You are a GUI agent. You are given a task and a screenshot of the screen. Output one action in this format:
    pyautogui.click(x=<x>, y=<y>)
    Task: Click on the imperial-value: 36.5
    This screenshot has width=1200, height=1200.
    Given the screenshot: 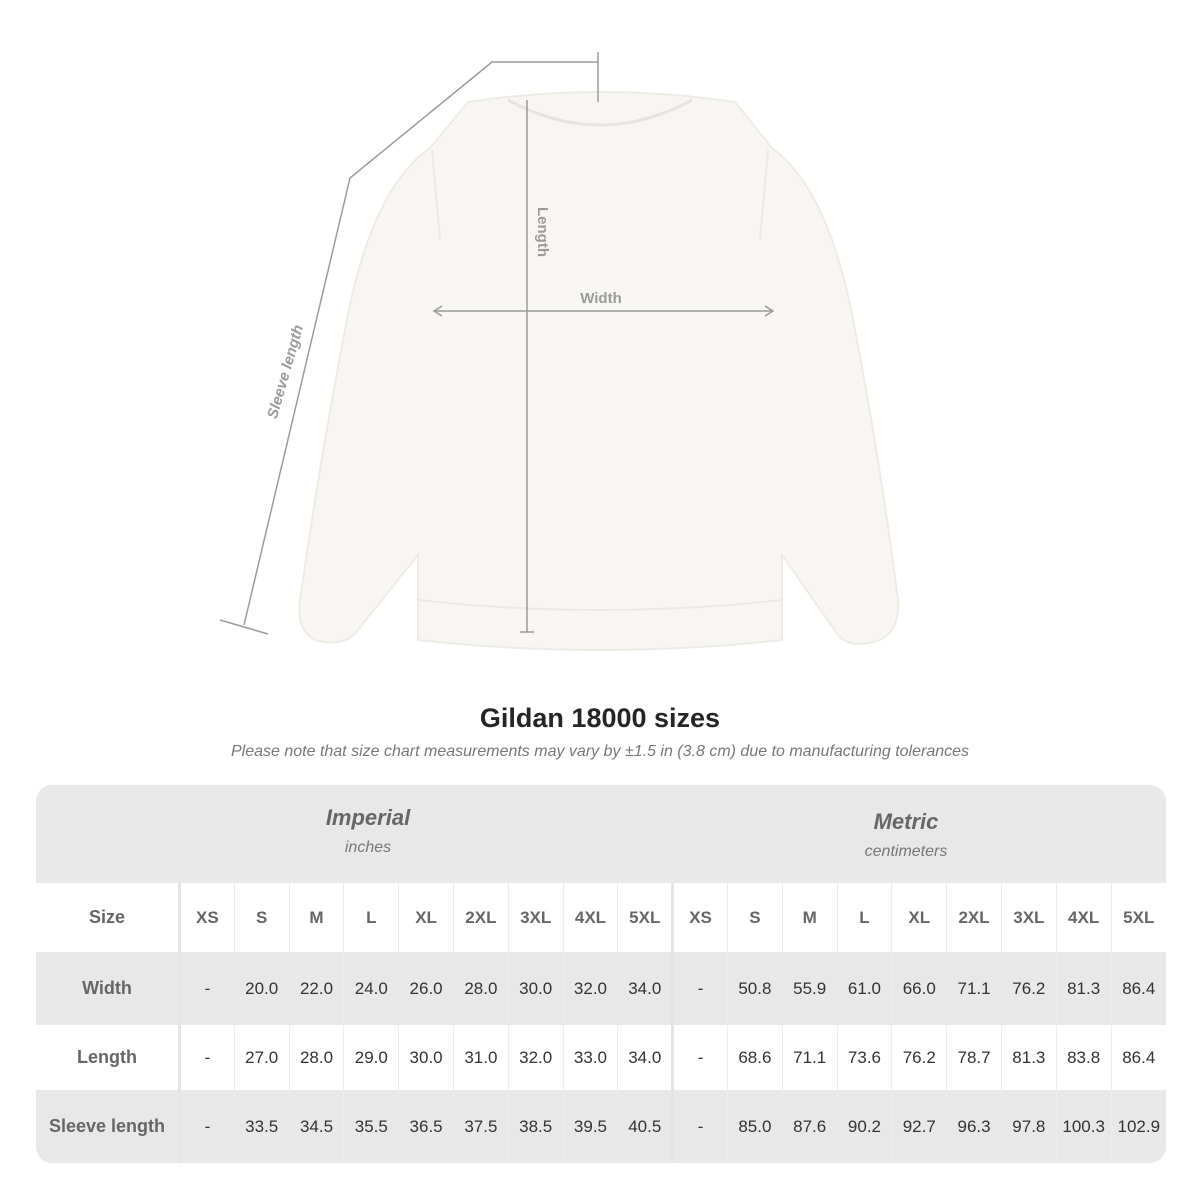 What is the action you would take?
    pyautogui.click(x=426, y=1126)
    